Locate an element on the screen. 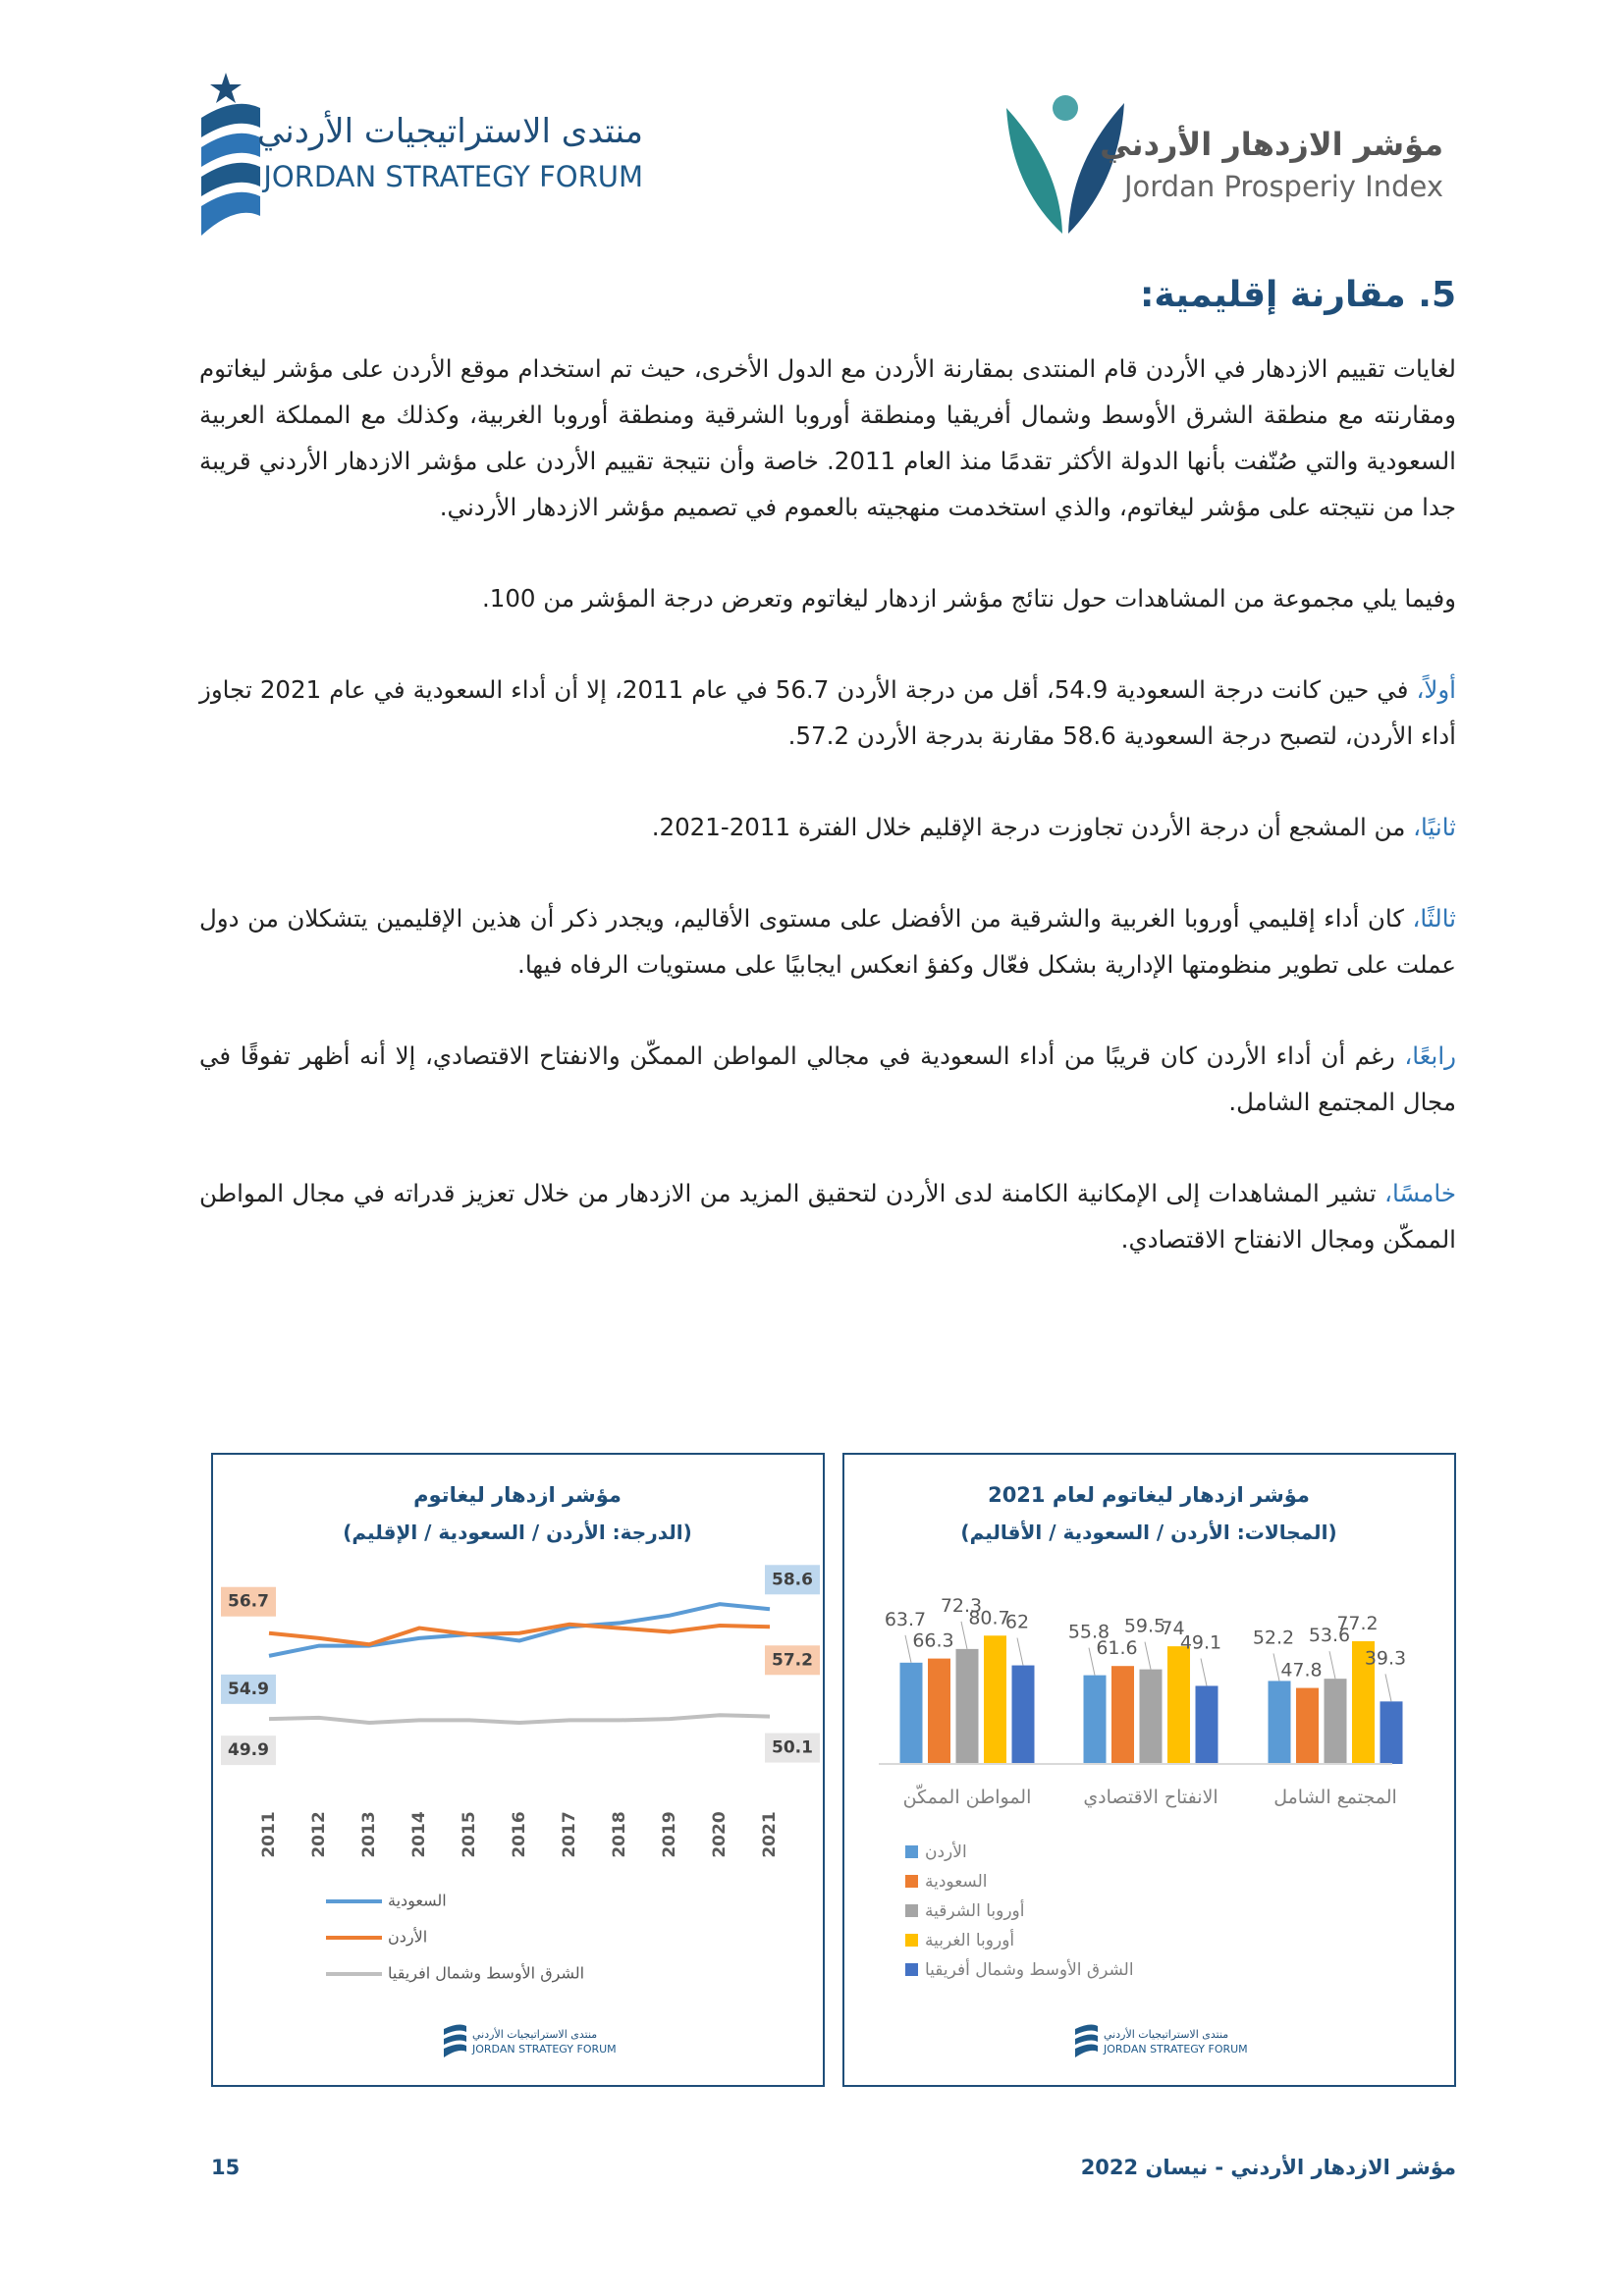 The height and width of the screenshot is (2296, 1624). legend-label: الشرق الأوسط وشمال أفريقيا is located at coordinates (1029, 1969).